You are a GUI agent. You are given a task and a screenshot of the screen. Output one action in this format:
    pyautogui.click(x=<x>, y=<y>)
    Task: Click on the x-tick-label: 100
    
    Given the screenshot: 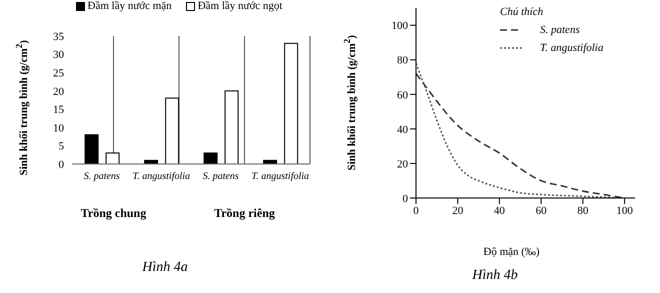 What is the action you would take?
    pyautogui.click(x=625, y=210)
    